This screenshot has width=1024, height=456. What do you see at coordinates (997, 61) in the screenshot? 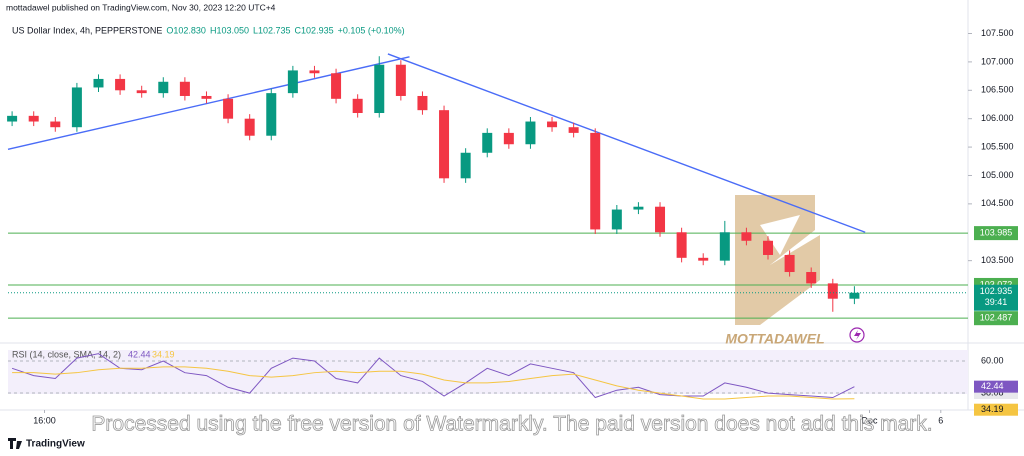
I see `y-tick-label: 107.000` at bounding box center [997, 61].